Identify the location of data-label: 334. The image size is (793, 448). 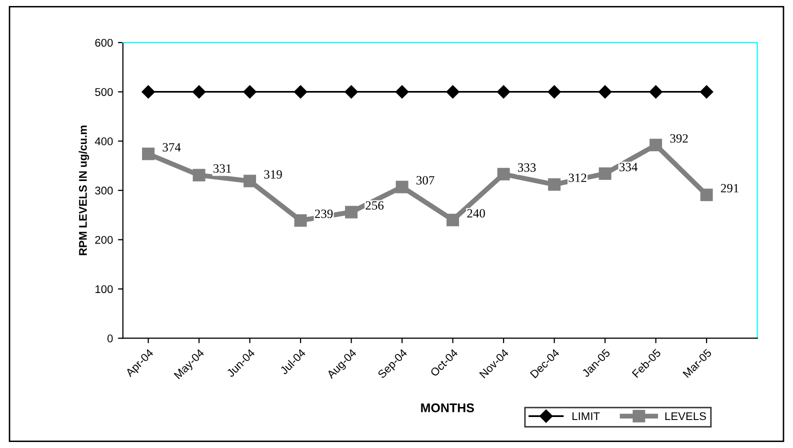
(629, 167).